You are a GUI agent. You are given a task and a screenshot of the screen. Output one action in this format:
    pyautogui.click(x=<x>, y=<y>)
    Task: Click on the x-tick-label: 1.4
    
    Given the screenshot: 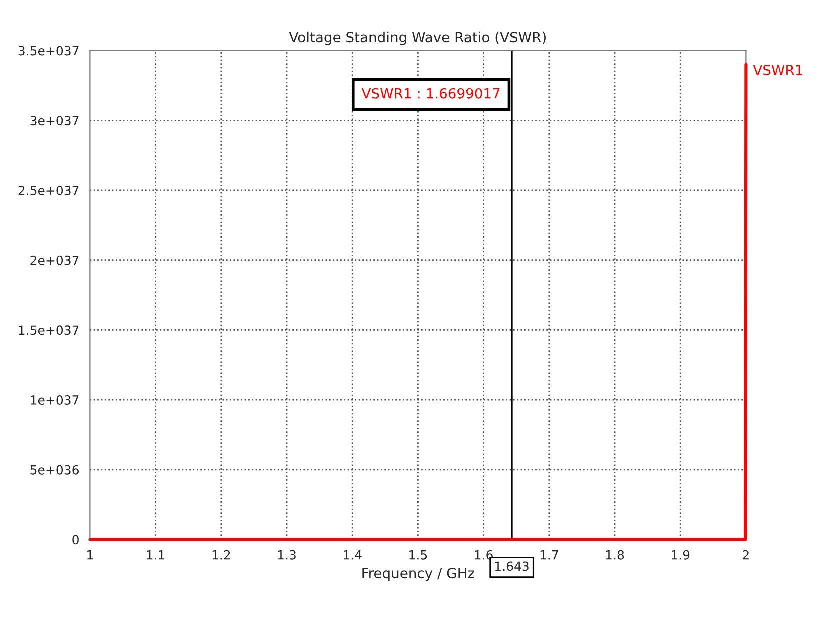 What is the action you would take?
    pyautogui.click(x=353, y=555)
    